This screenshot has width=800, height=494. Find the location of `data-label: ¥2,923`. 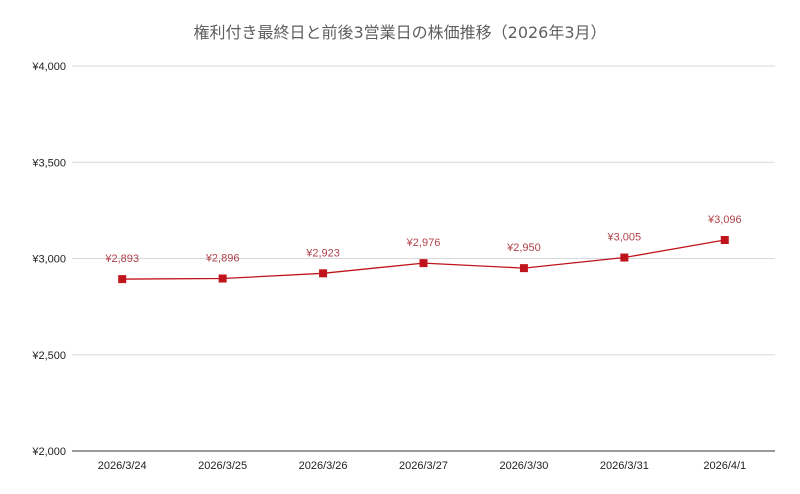

data-label: ¥2,923 is located at coordinates (322, 253).